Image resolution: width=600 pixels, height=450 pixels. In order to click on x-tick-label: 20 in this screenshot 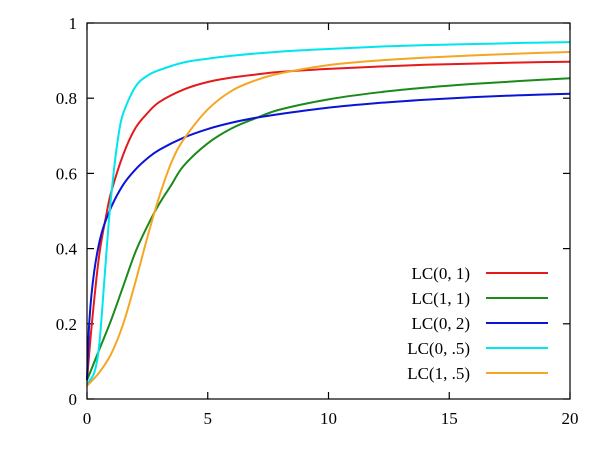, I will do `click(570, 418)`.